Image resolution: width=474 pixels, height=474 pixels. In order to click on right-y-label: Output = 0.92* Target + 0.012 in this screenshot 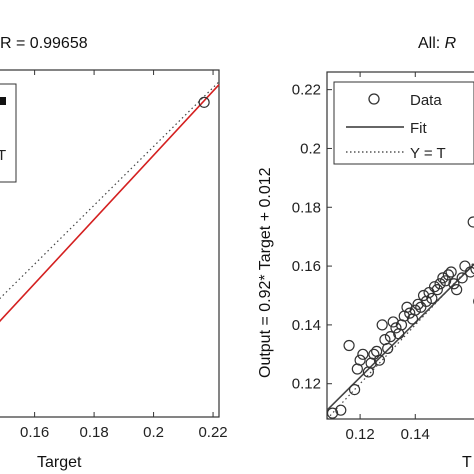, I will do `click(265, 272)`.